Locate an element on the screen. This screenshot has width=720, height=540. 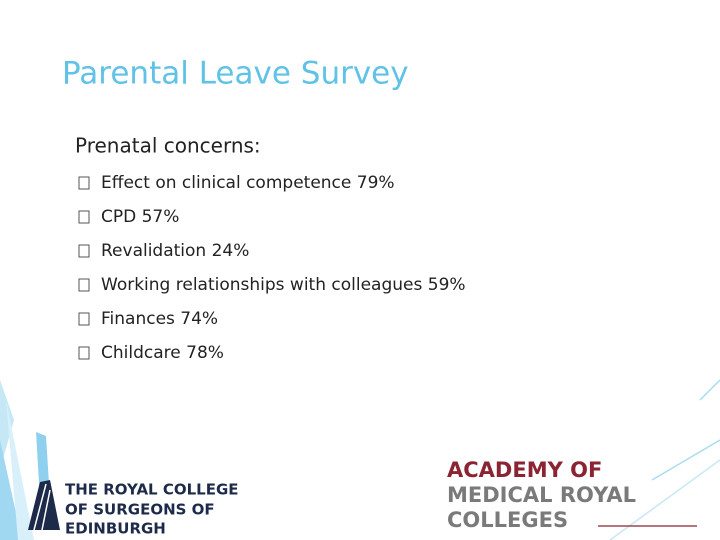
rcsed-line: THE ROYAL COLLEGE is located at coordinates (152, 490).